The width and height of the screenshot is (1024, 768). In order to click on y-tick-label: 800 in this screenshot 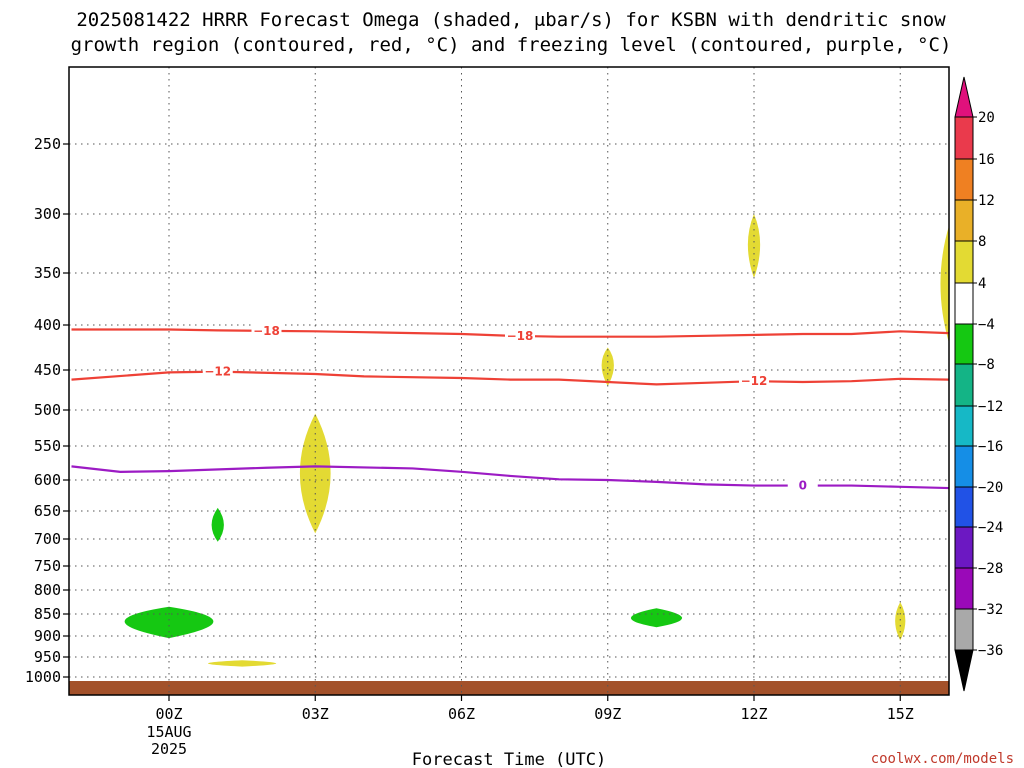, I will do `click(47, 590)`.